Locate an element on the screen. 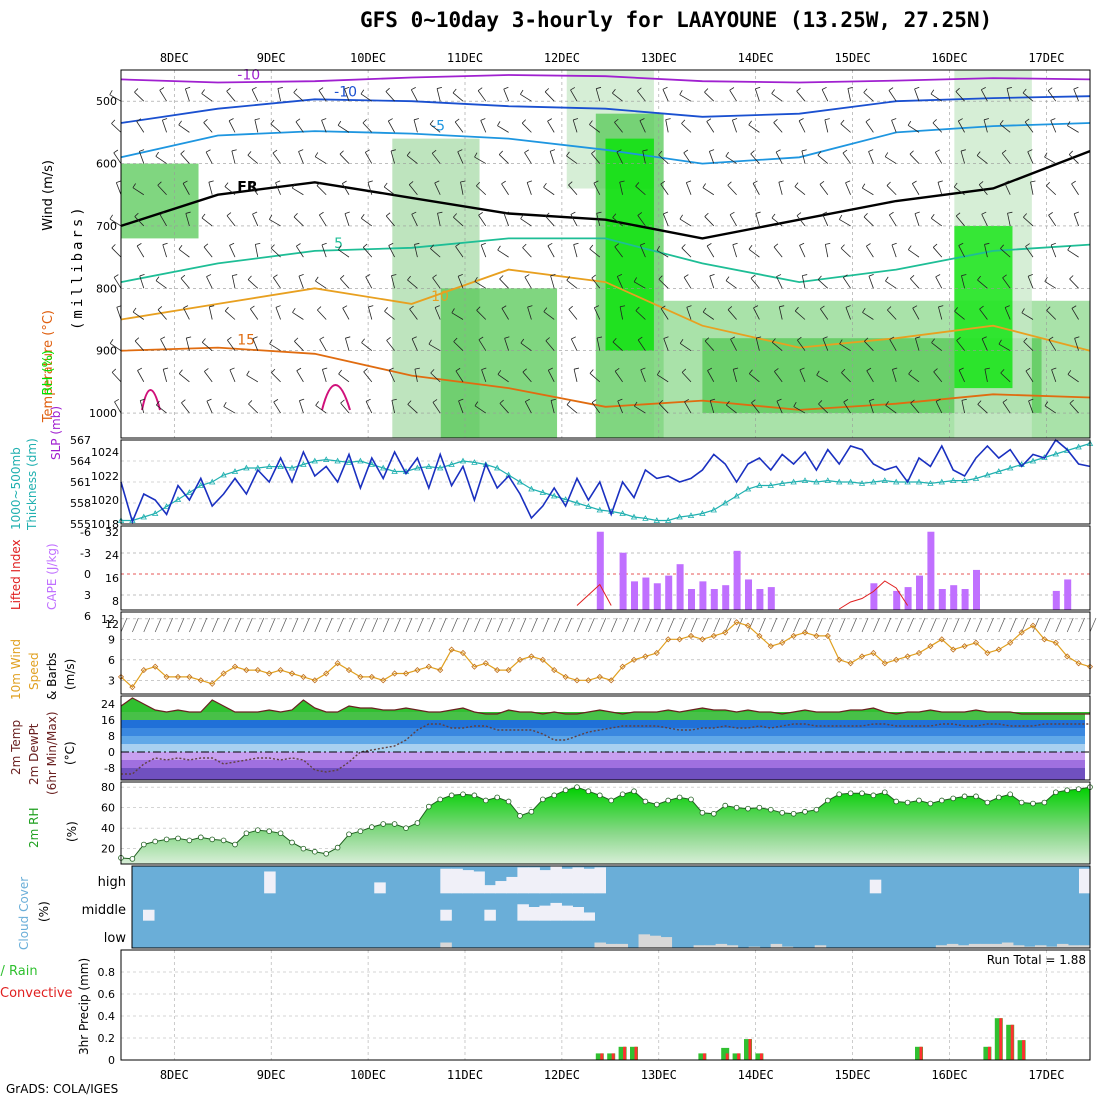 This screenshot has width=1100, height=1100. rh-ylabels: 2m RH (%) is located at coordinates (53, 828).